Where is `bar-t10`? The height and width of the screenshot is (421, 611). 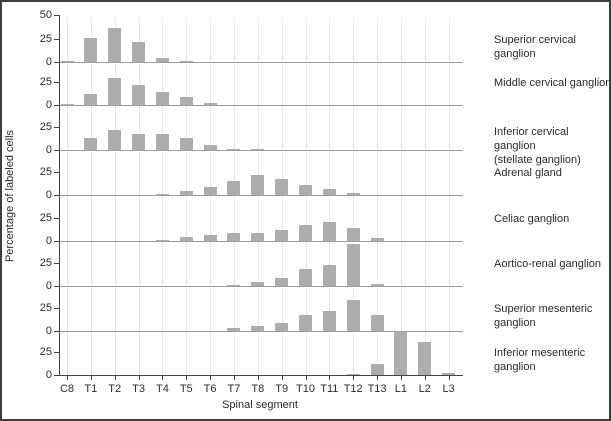
bar-t10 is located at coordinates (305, 233).